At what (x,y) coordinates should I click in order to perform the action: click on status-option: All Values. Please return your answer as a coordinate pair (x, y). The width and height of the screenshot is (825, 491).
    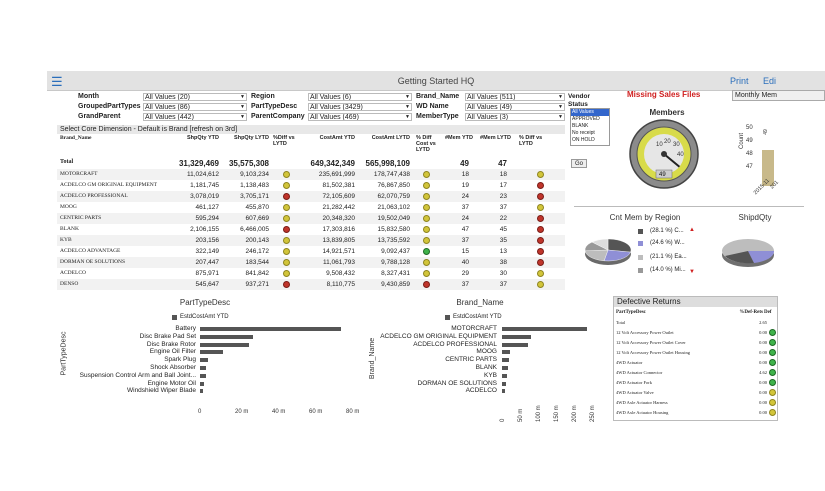
    Looking at the image, I should click on (590, 112).